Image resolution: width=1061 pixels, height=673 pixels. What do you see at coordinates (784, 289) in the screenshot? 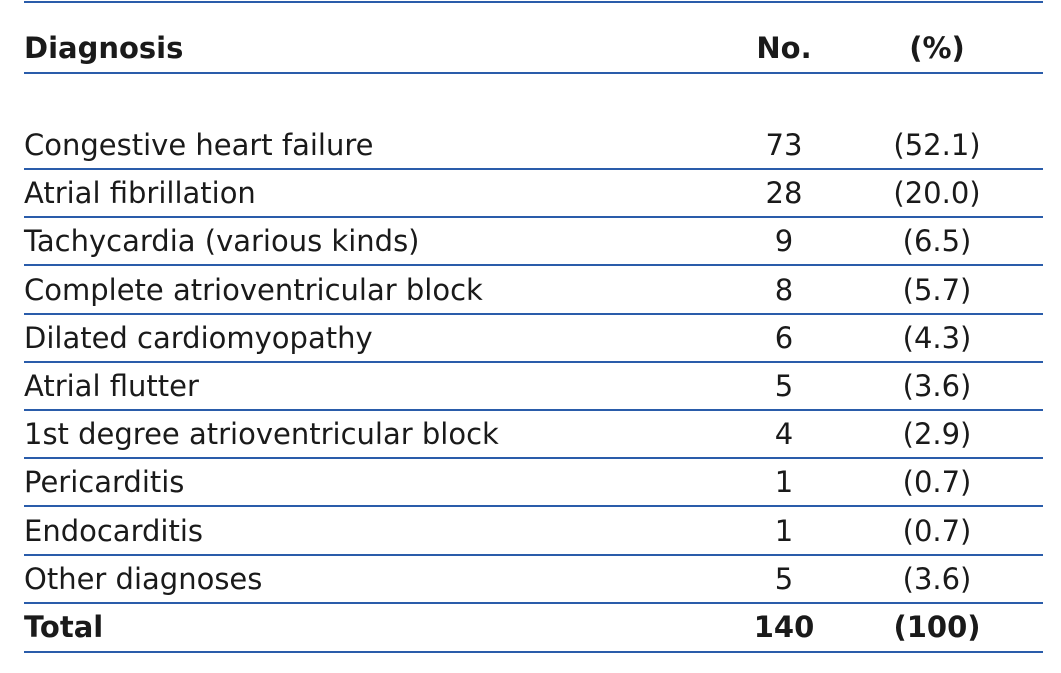
I see `body-cell: 8` at bounding box center [784, 289].